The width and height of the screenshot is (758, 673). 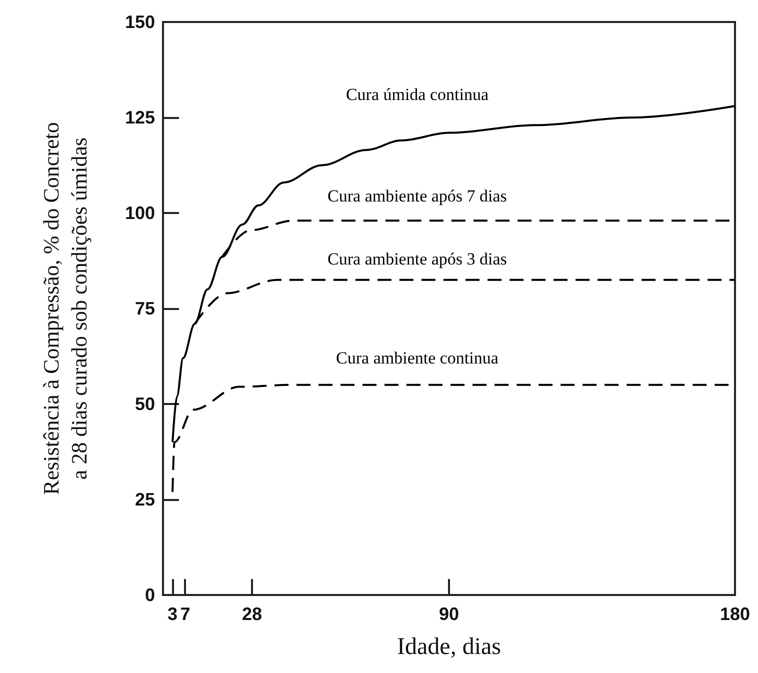 What do you see at coordinates (417, 258) in the screenshot?
I see `series-label: Cura ambiente após 3 dias` at bounding box center [417, 258].